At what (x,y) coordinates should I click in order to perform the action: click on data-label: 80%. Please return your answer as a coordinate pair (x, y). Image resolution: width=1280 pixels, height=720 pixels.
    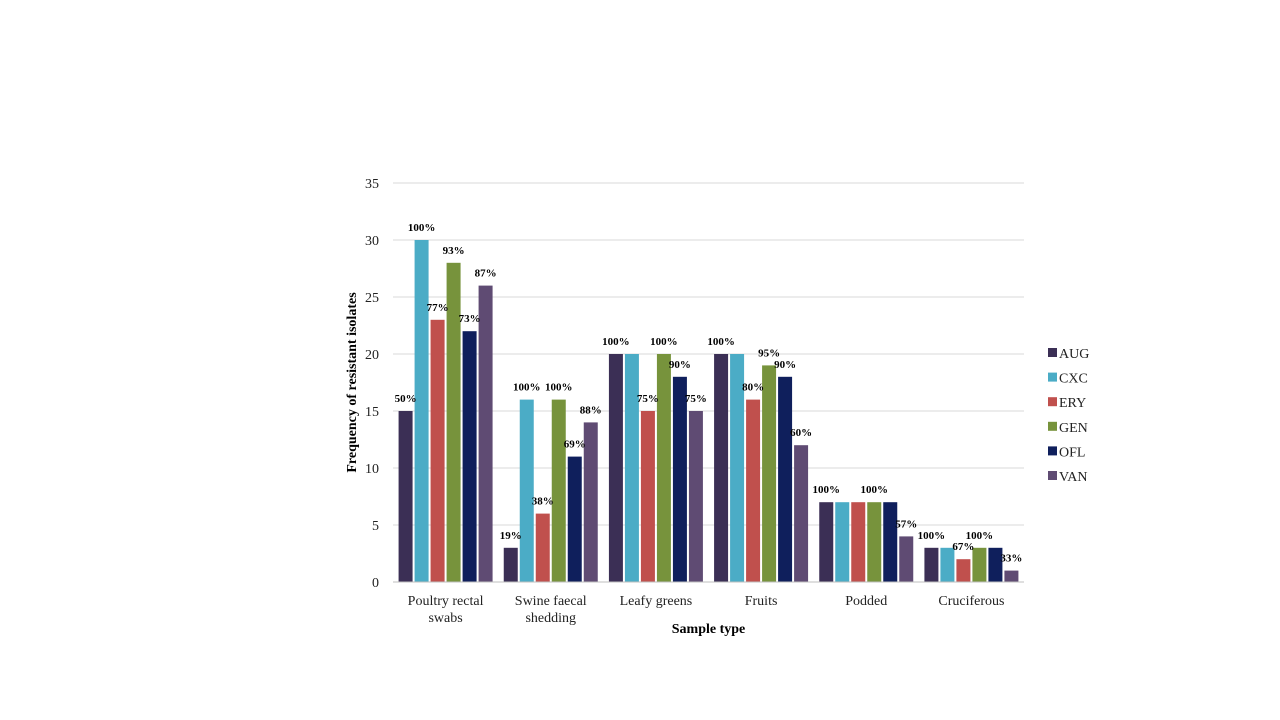
    Looking at the image, I should click on (753, 388).